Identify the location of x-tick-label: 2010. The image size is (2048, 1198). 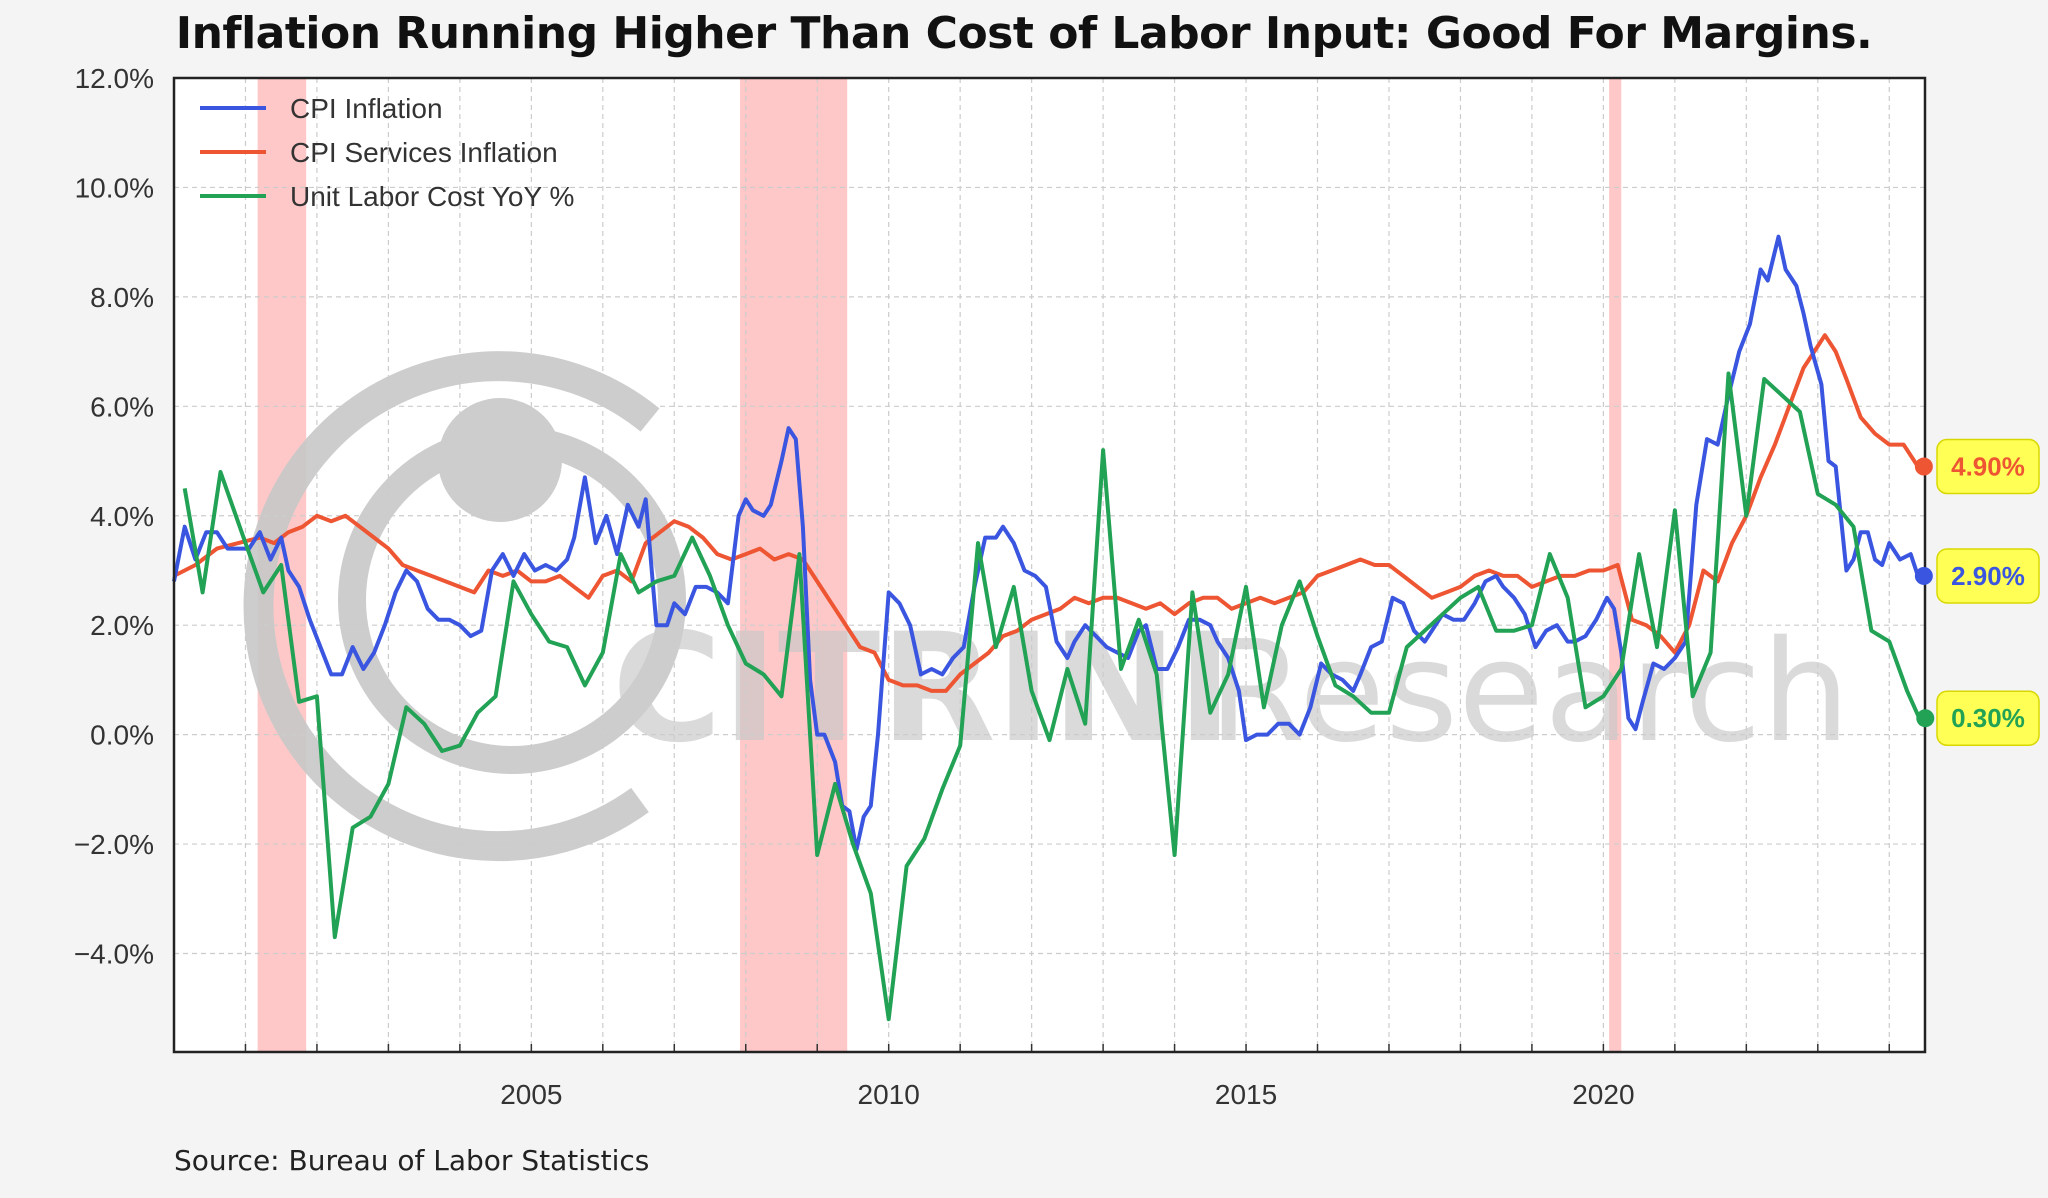
(889, 1094).